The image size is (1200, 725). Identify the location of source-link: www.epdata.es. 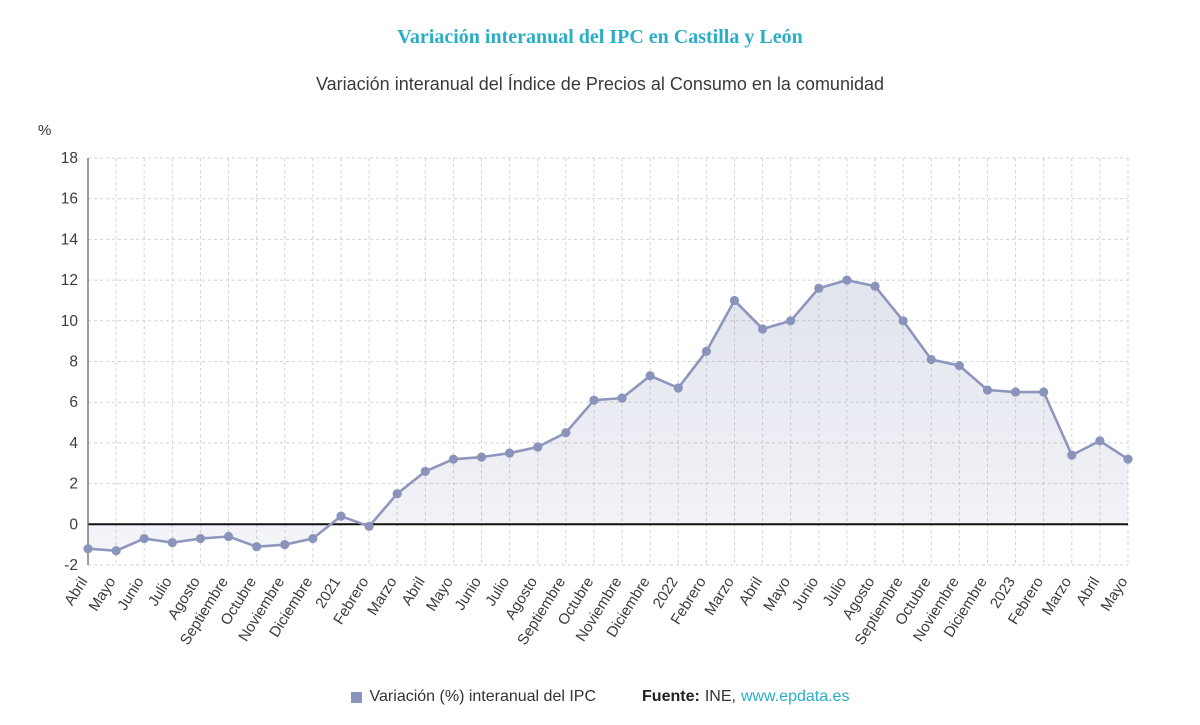
(795, 696).